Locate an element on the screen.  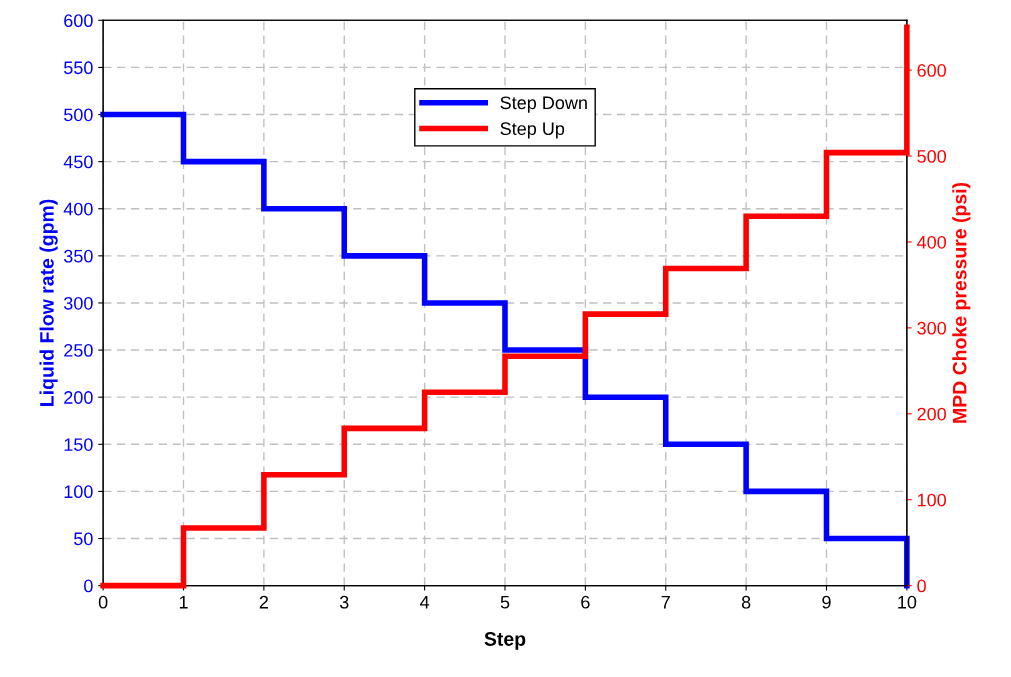
y-tick-label: 400 is located at coordinates (78, 209).